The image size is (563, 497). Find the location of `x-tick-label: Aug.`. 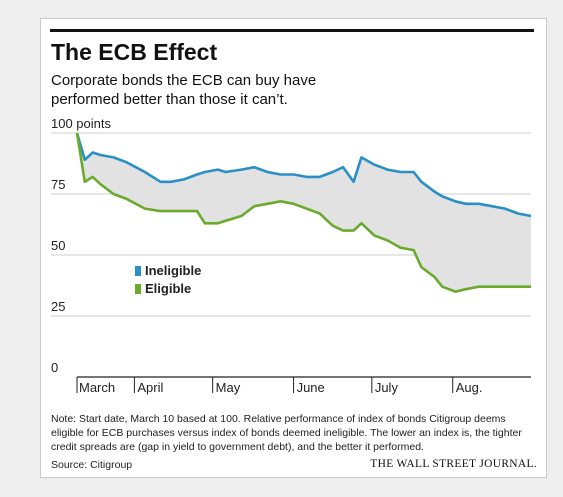

x-tick-label: Aug. is located at coordinates (469, 387).